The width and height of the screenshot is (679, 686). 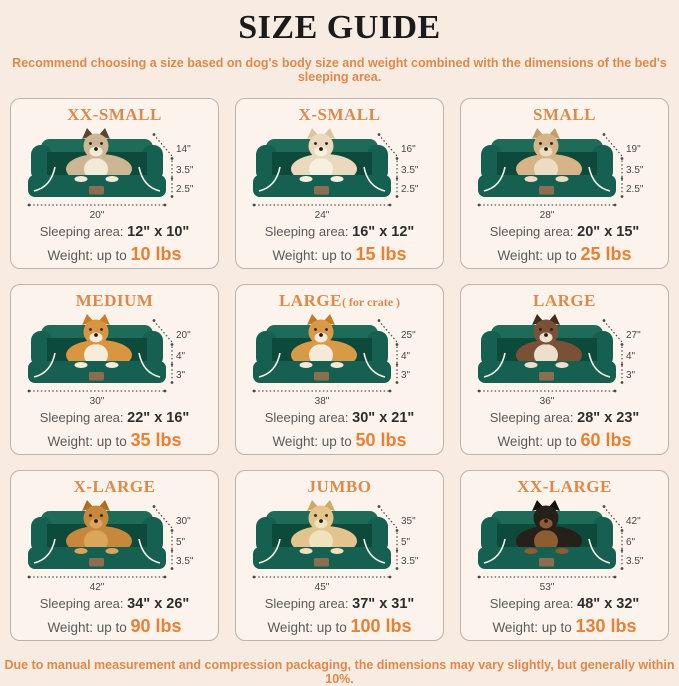 What do you see at coordinates (114, 486) in the screenshot?
I see `size-name-text: X-LARGE` at bounding box center [114, 486].